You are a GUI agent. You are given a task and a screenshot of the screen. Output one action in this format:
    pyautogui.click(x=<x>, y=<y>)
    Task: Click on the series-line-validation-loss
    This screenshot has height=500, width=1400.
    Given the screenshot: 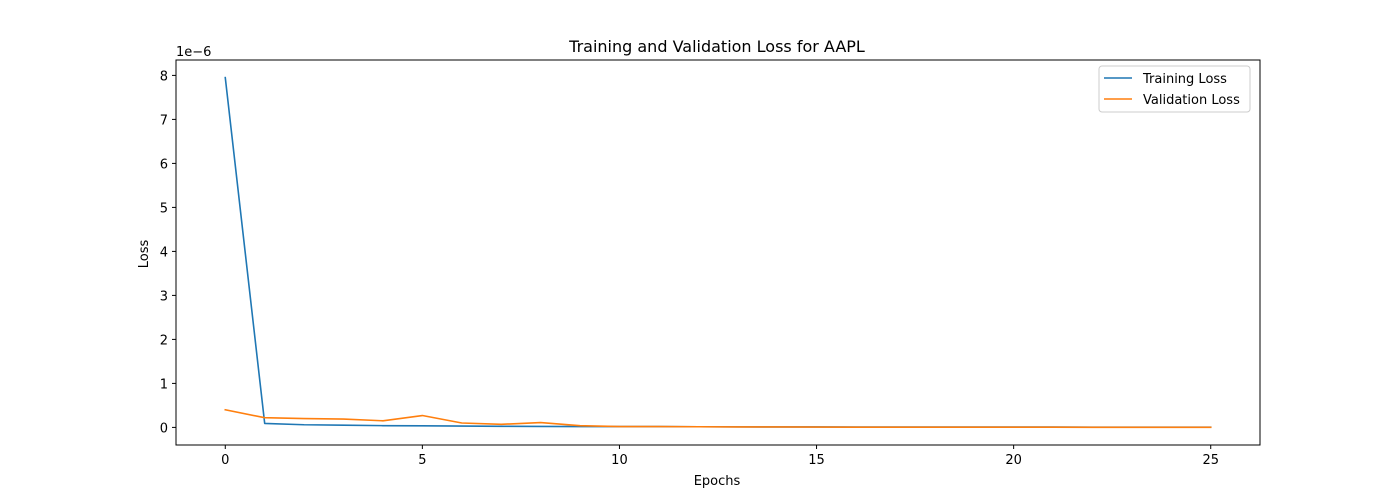 What is the action you would take?
    pyautogui.click(x=718, y=418)
    